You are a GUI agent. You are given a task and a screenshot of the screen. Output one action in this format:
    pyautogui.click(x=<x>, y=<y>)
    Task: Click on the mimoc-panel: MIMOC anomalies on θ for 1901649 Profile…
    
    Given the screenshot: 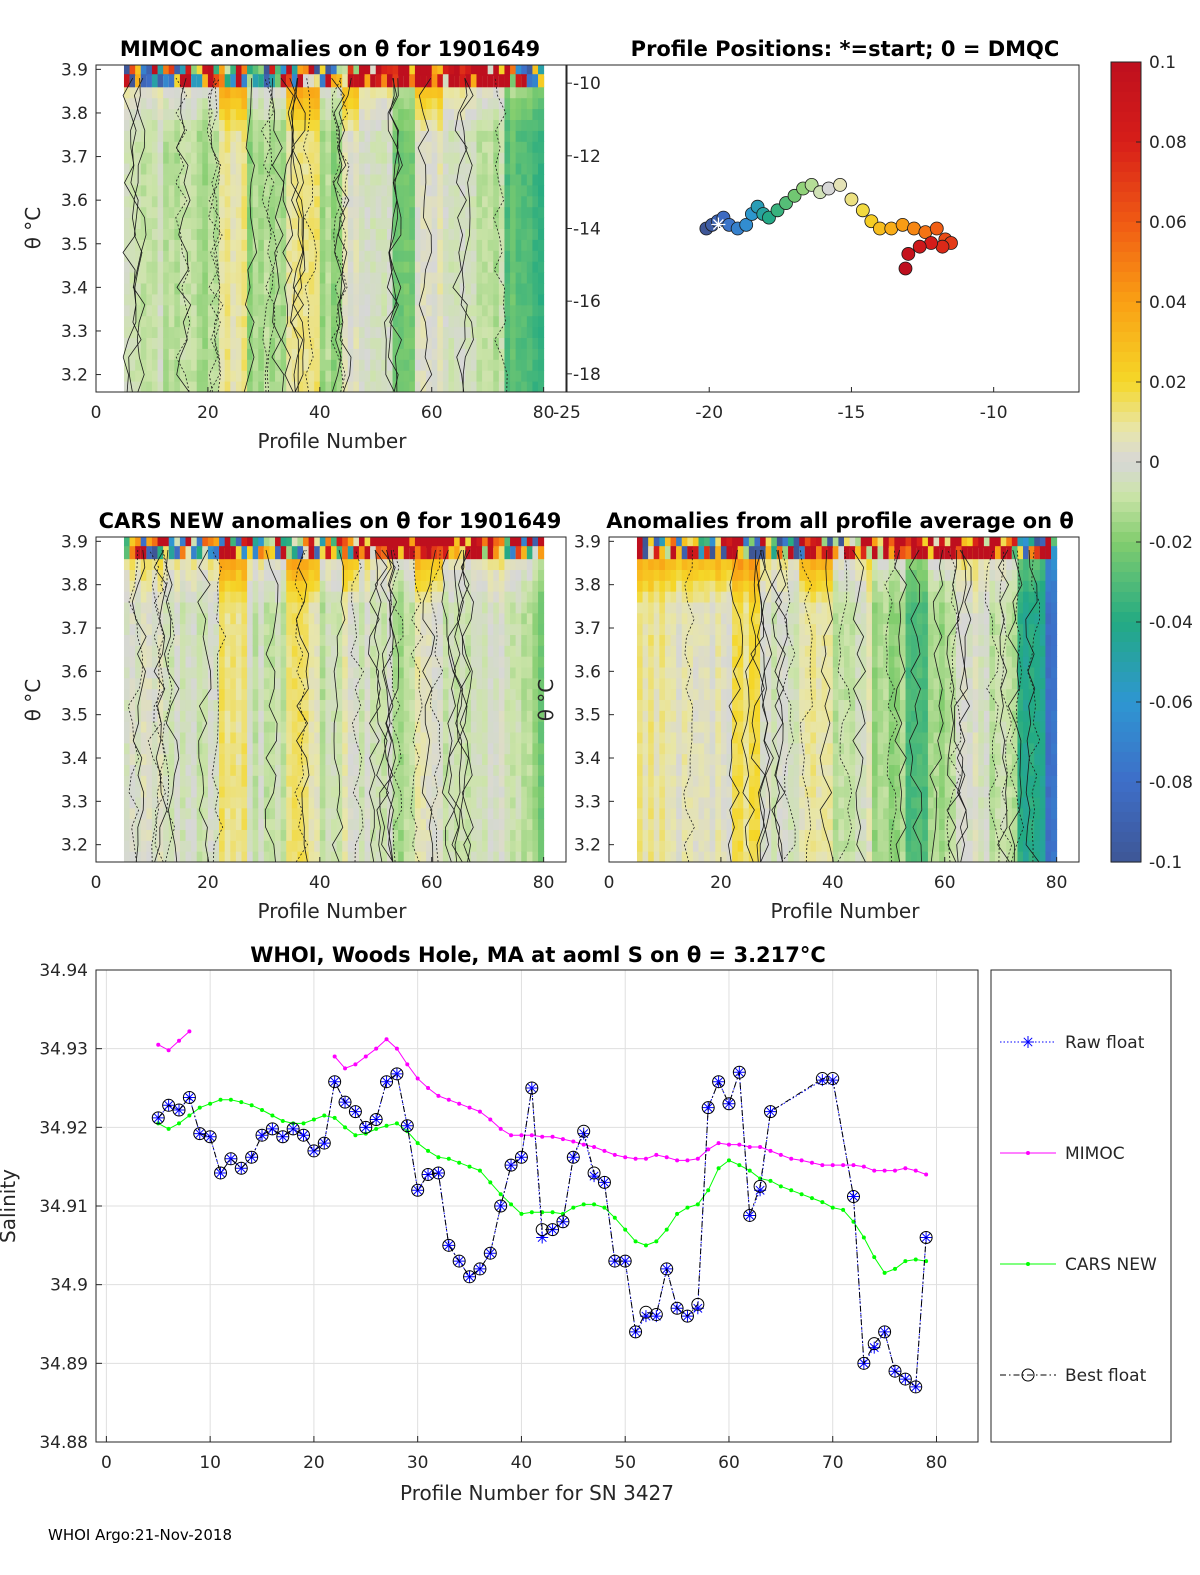 What is the action you would take?
    pyautogui.click(x=294, y=245)
    